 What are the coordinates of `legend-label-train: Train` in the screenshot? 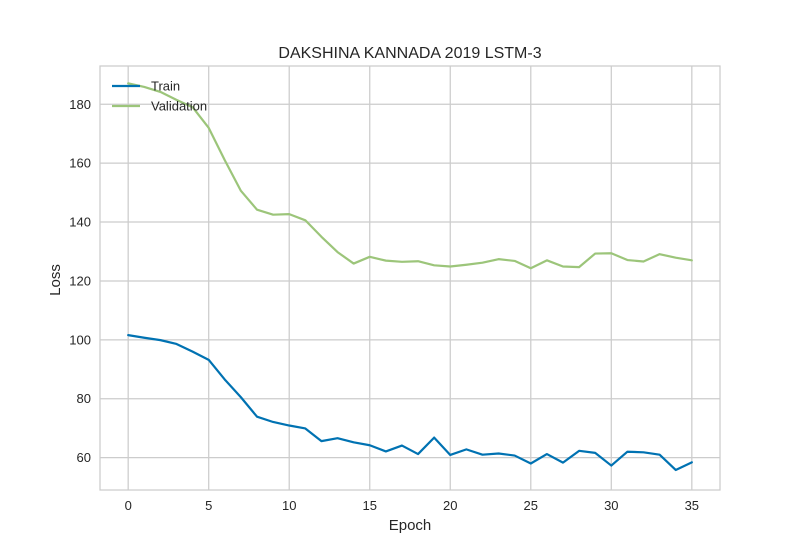 It's located at (165, 86).